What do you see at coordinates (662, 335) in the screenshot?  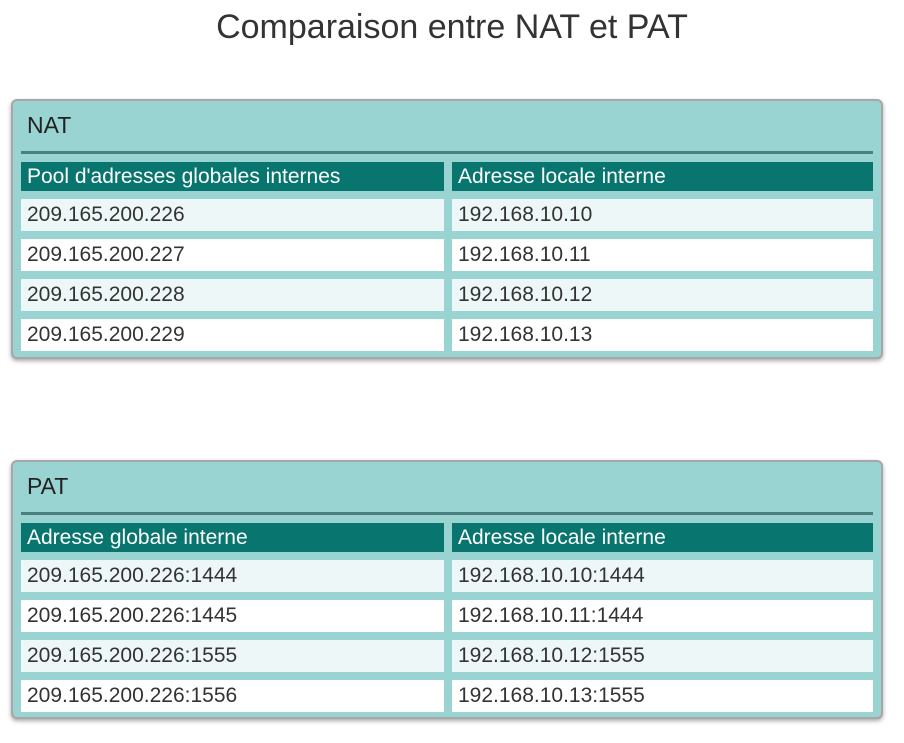 I see `nat-local-address: 192.168.10.13` at bounding box center [662, 335].